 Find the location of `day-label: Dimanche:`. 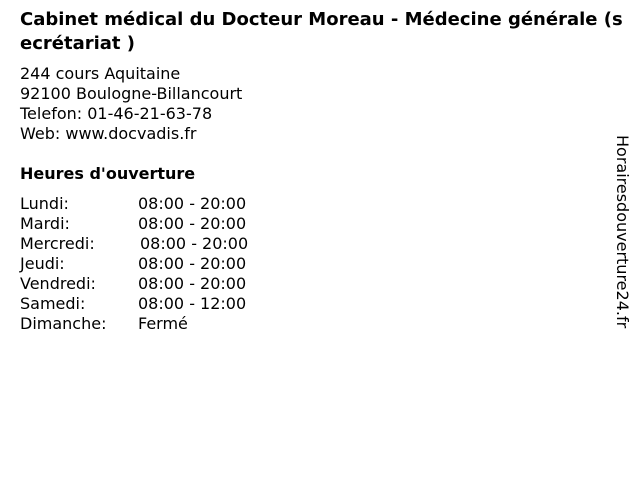

day-label: Dimanche: is located at coordinates (63, 323).